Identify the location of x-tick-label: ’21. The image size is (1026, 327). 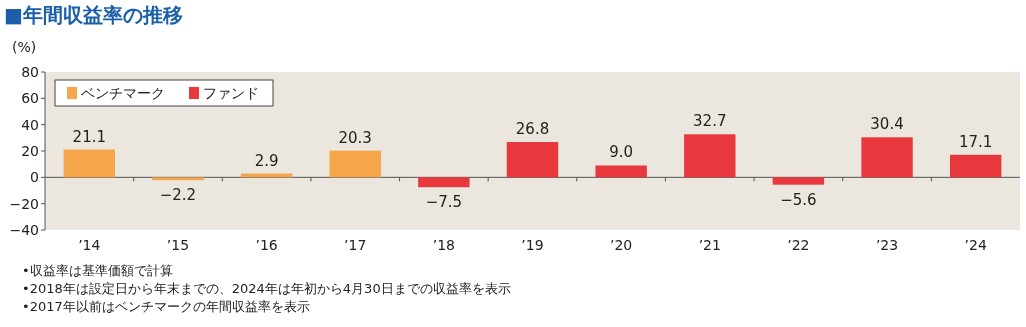
(709, 245).